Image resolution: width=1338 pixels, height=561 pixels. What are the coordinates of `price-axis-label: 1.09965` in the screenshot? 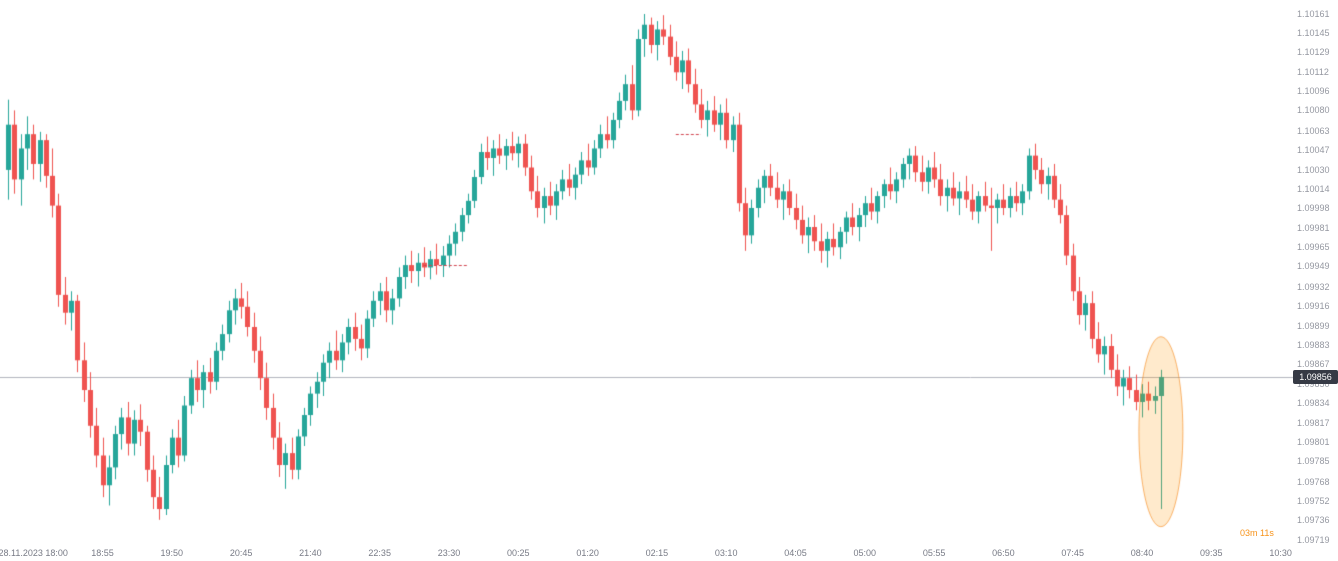 It's located at (1313, 247).